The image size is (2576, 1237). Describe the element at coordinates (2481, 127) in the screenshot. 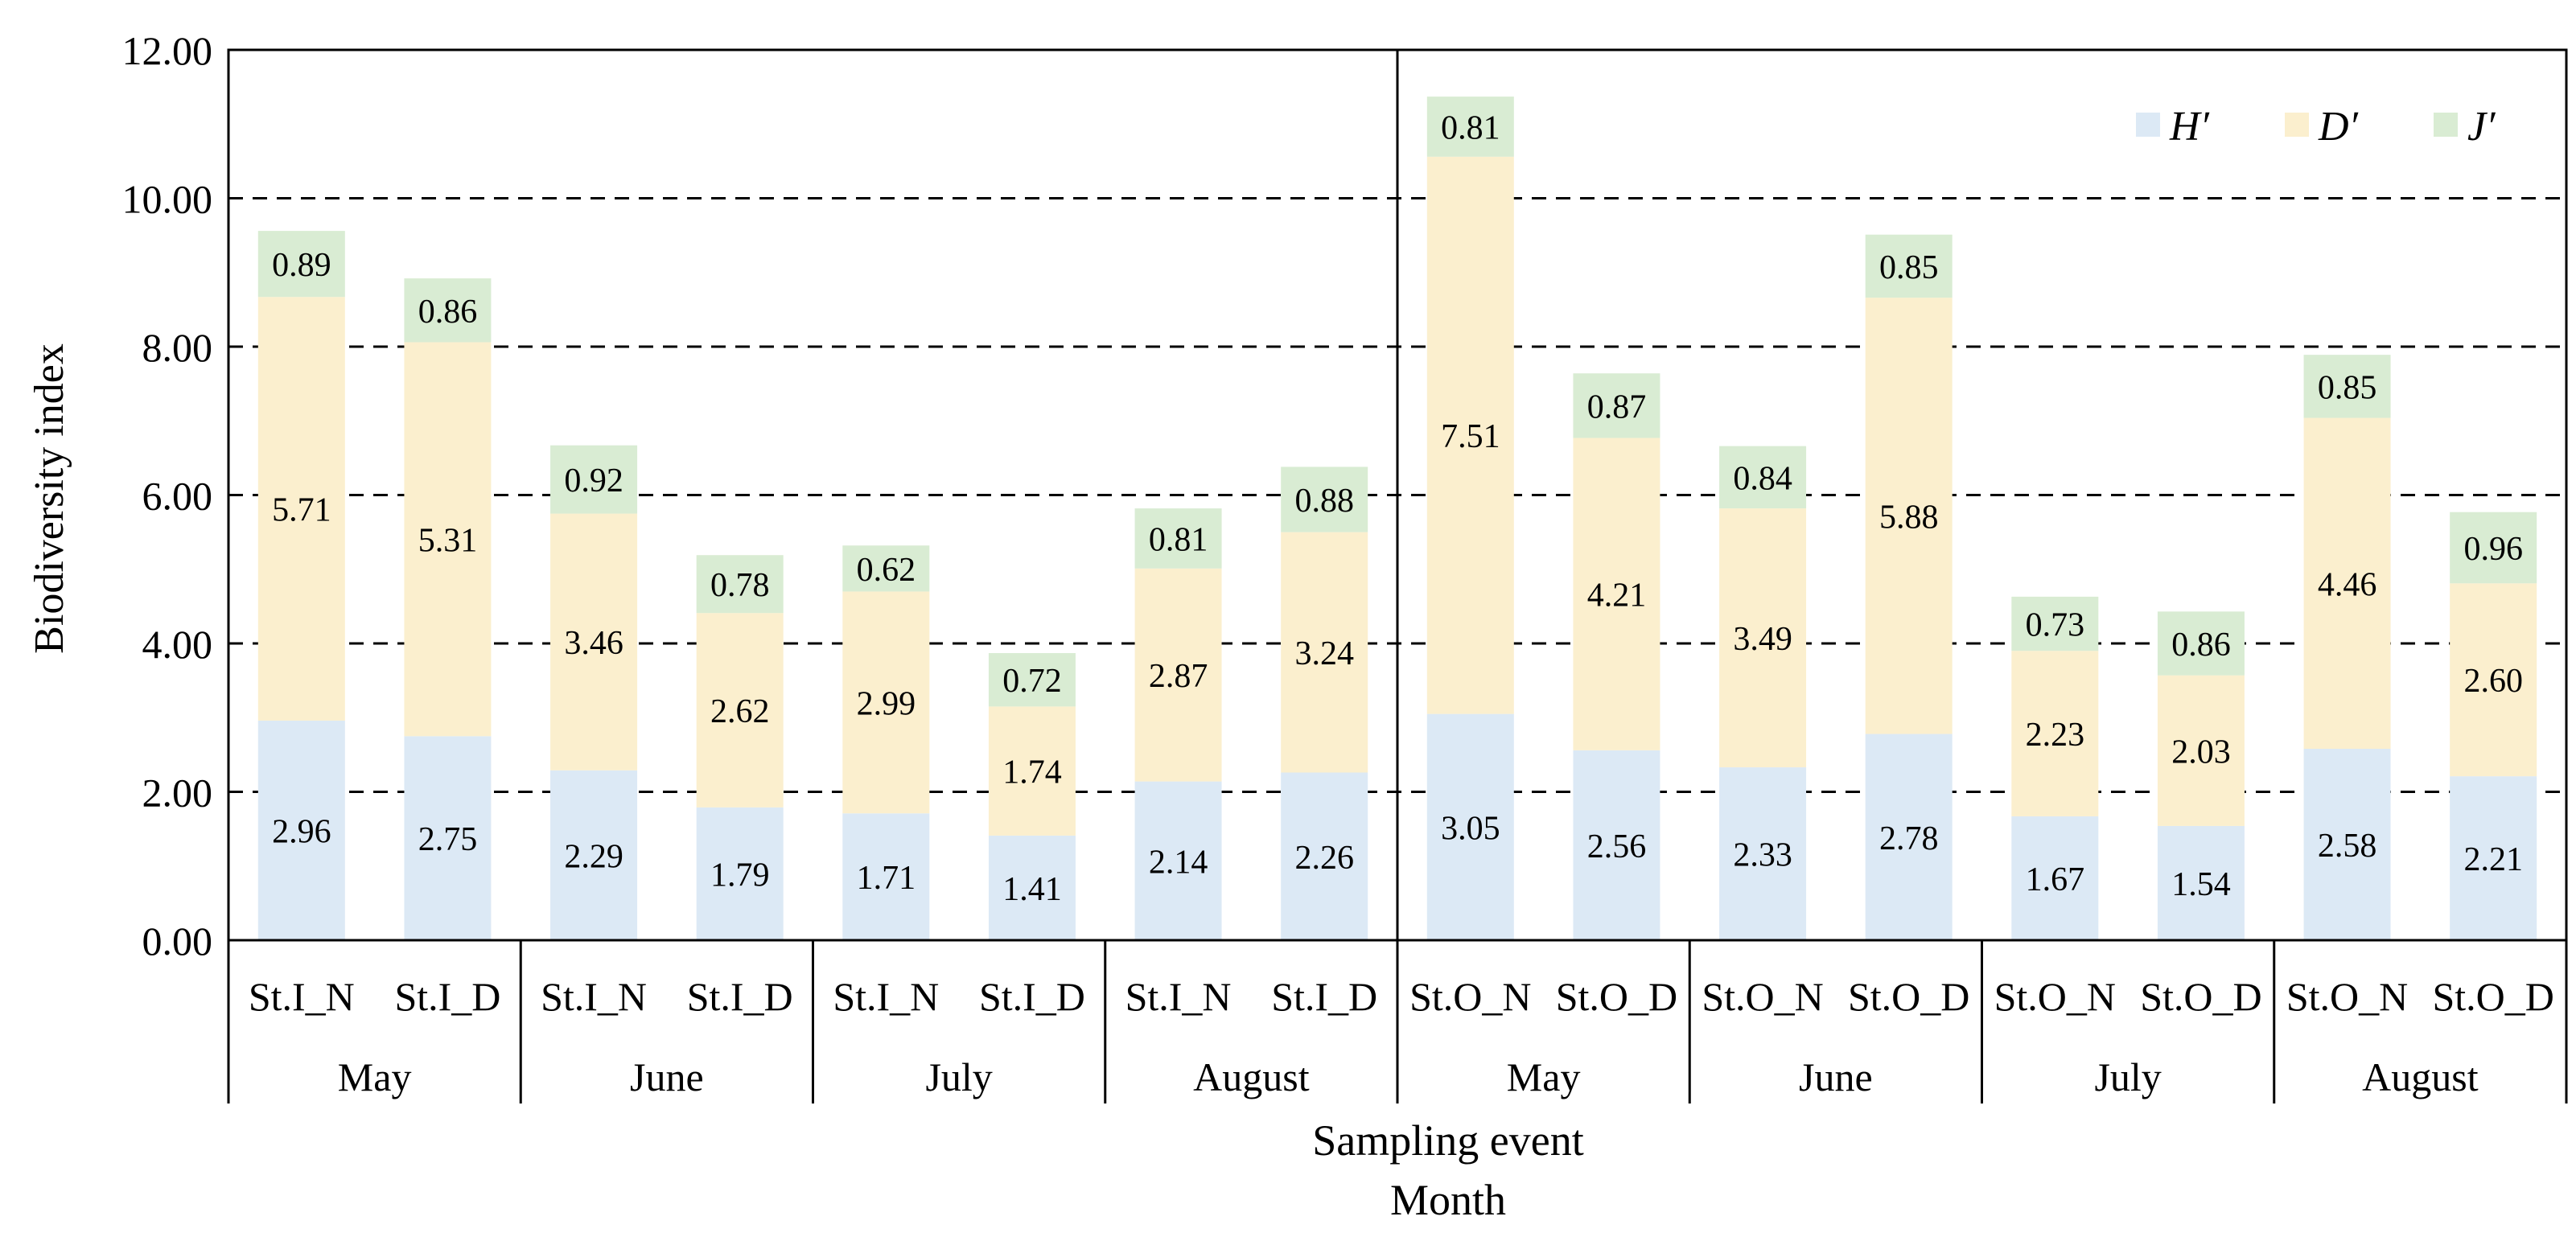

I see `legend-label: J′` at that location.